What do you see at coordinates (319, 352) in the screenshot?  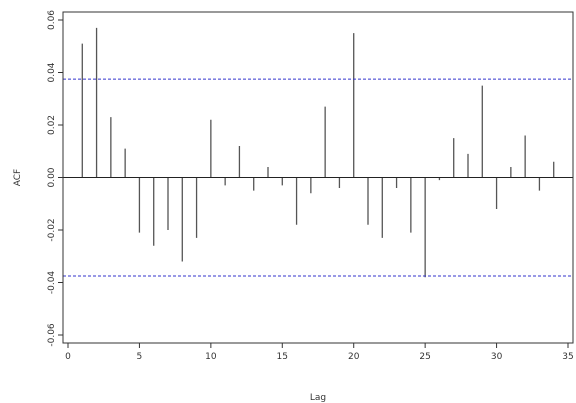 I see `x-axis: 0 5 10 15 20 25 30 35` at bounding box center [319, 352].